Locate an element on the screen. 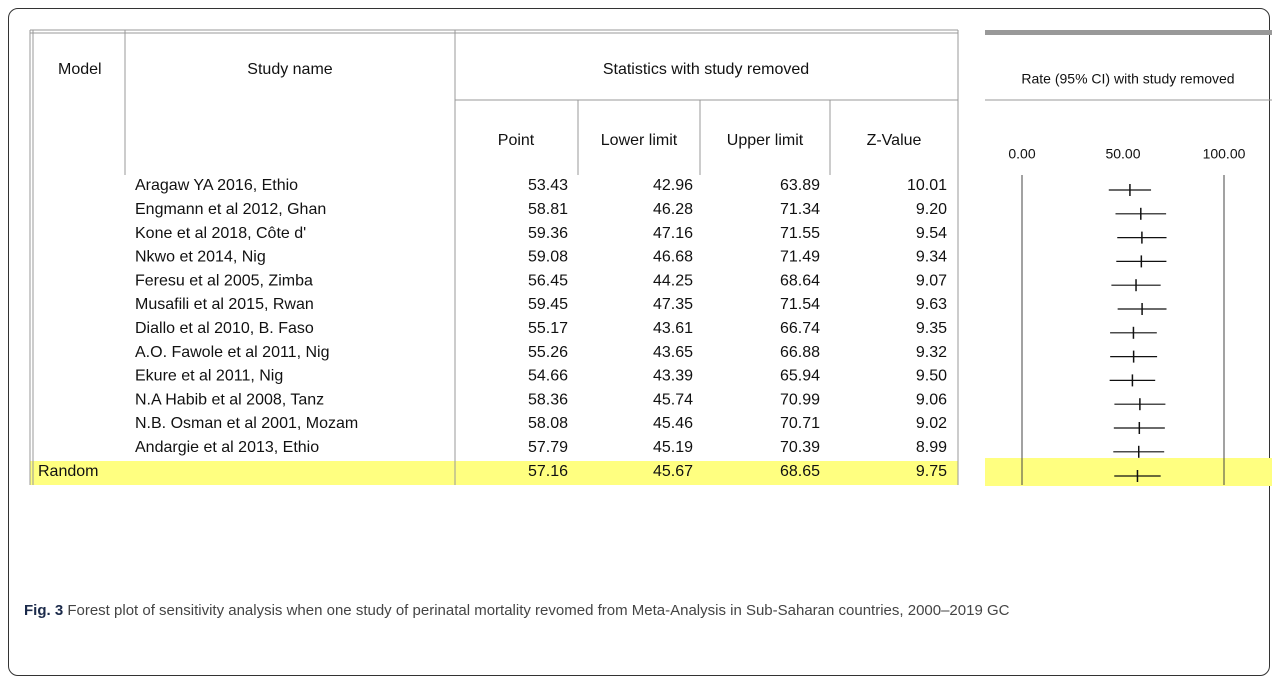 This screenshot has width=1282, height=683. header: Point is located at coordinates (516, 140).